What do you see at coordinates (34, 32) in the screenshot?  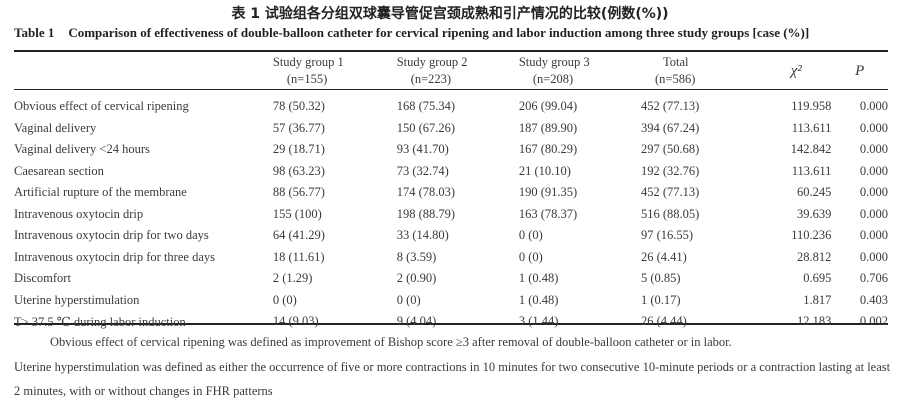 I see `table-label: Table 1` at bounding box center [34, 32].